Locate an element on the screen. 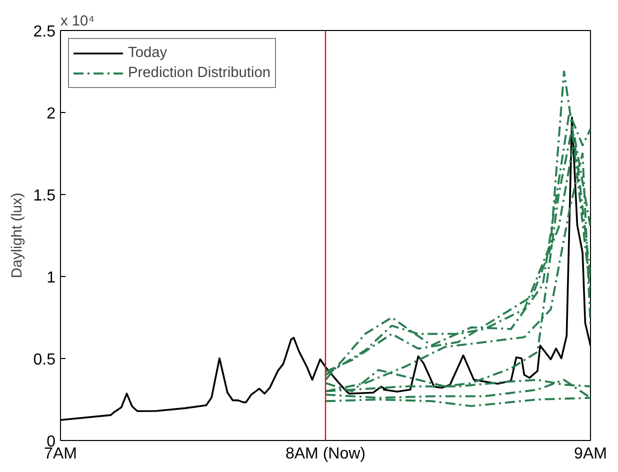 Image resolution: width=618 pixels, height=472 pixels. x-tick-label: 8AM (Now) is located at coordinates (325, 454).